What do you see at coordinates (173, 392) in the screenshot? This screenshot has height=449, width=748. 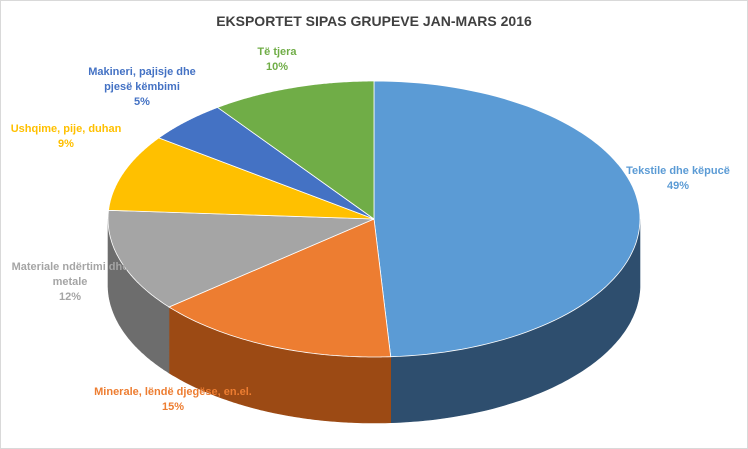 I see `data-label-name: Minerale, lëndë djegëse, en.el.` at bounding box center [173, 392].